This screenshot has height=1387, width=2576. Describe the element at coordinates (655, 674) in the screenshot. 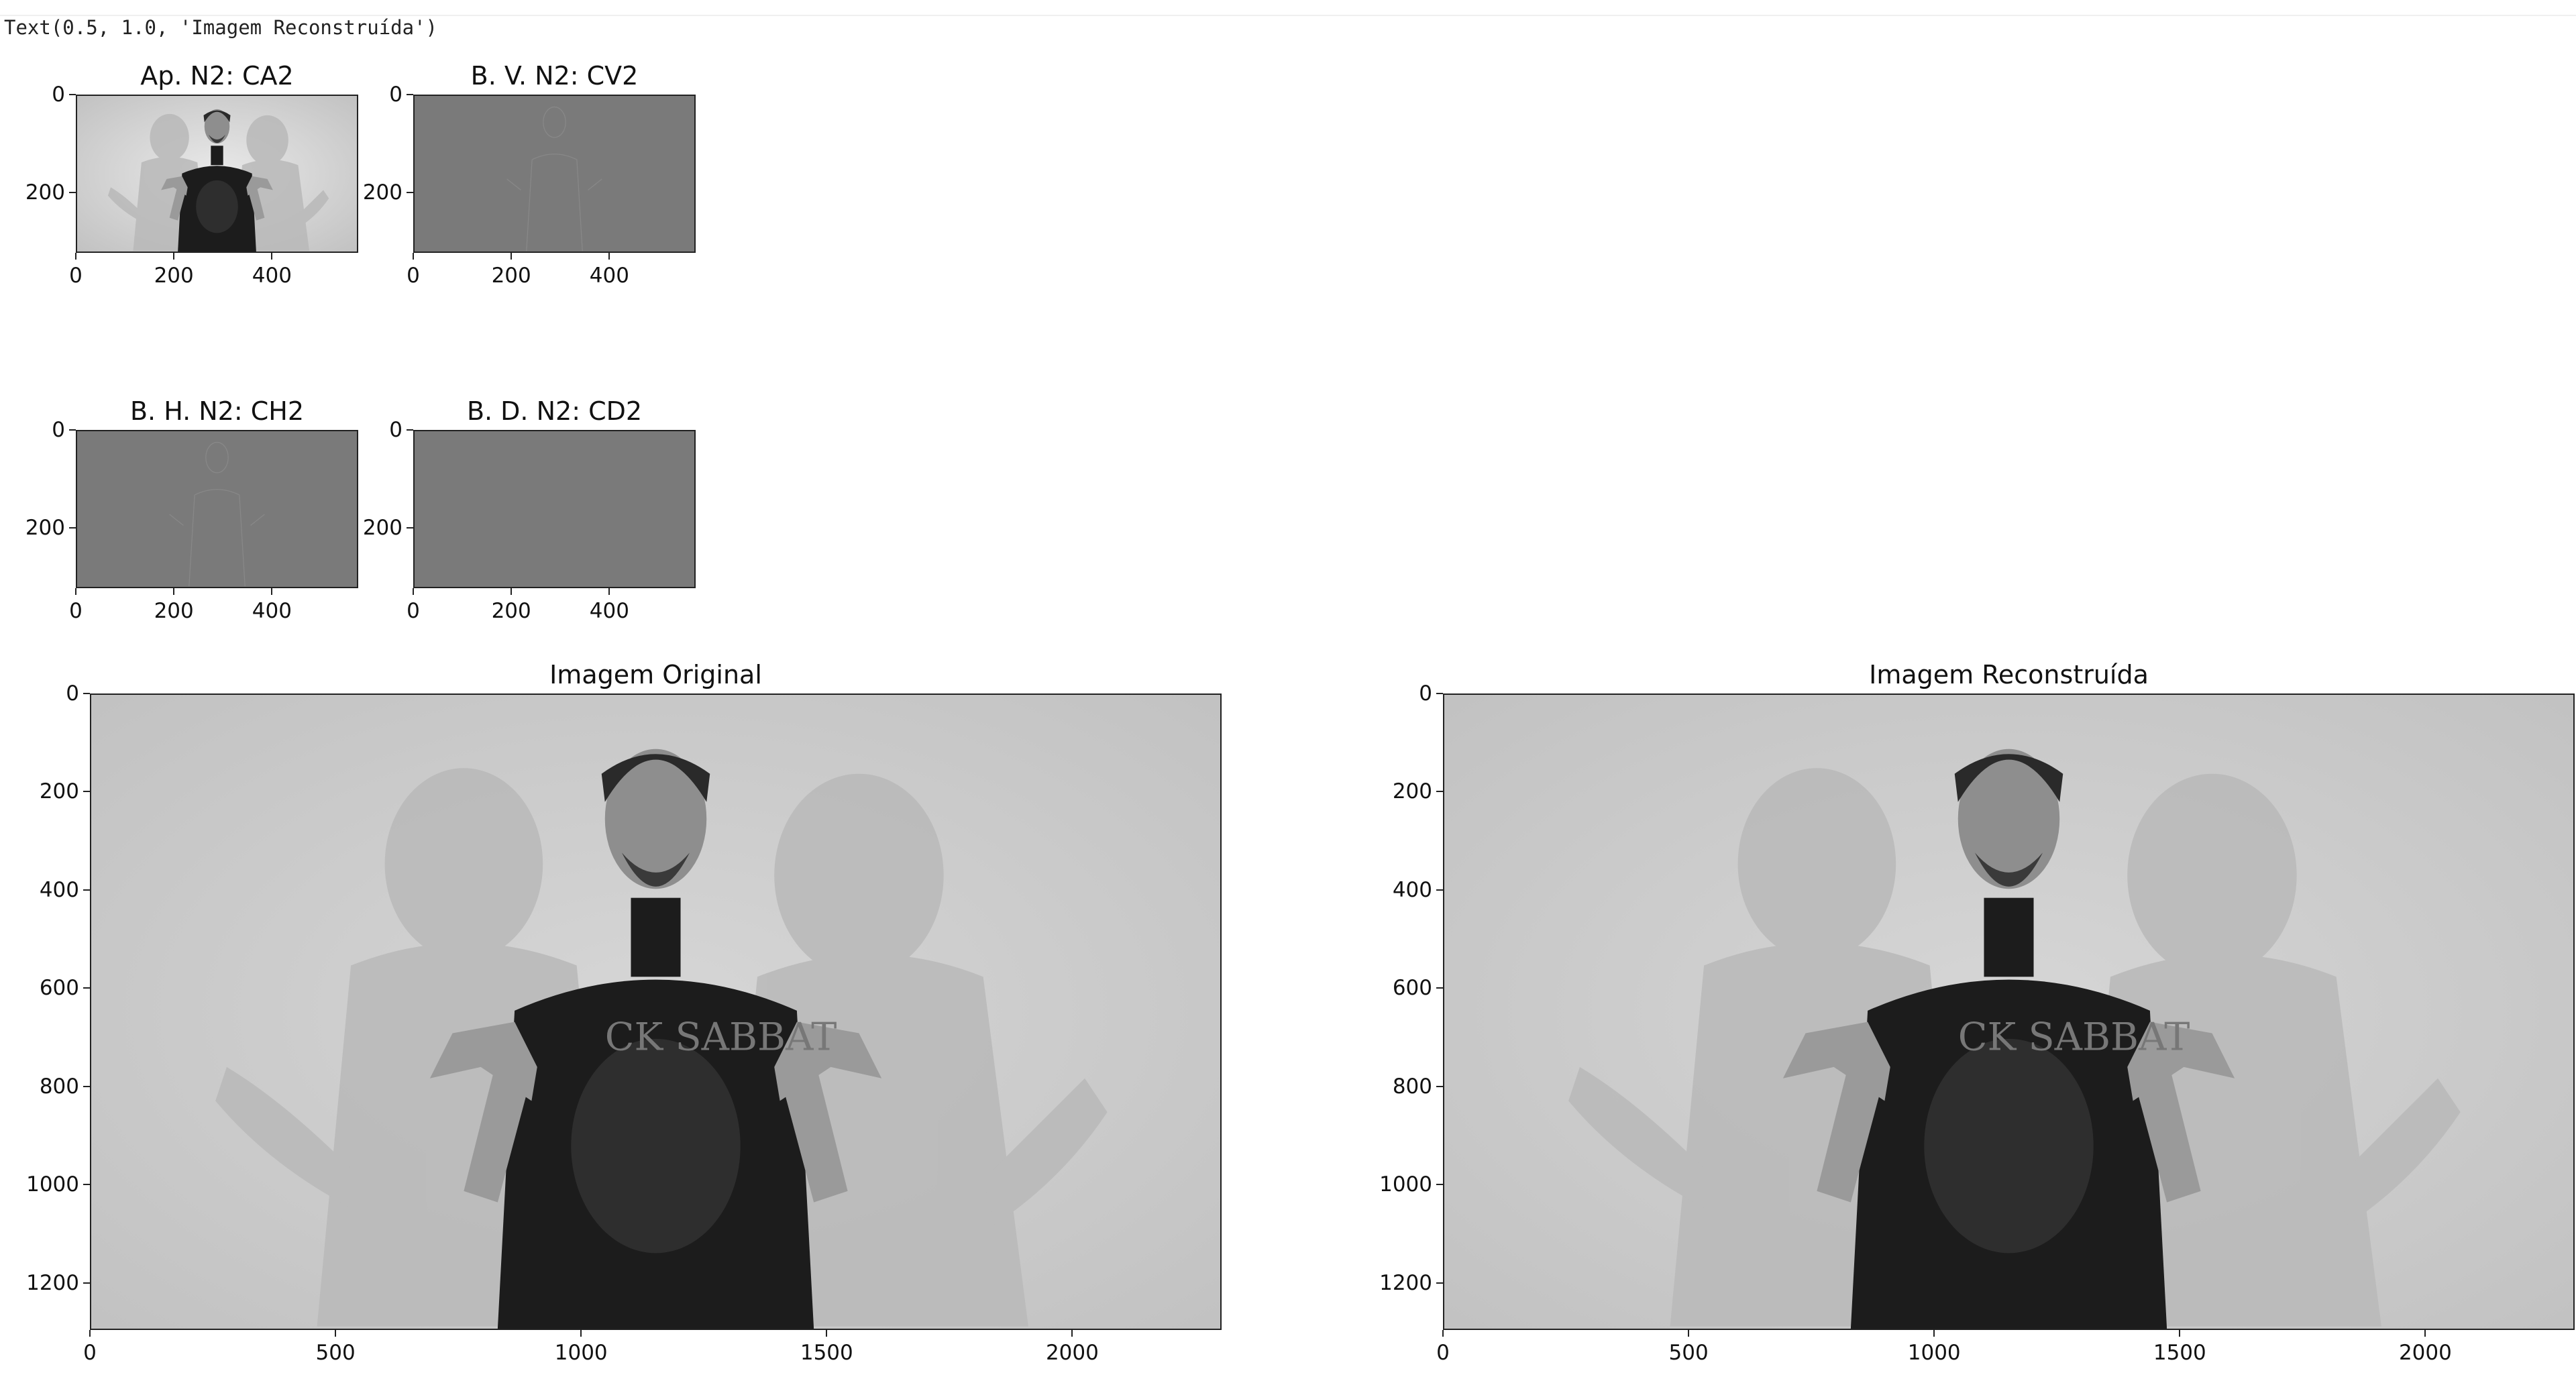

I see `axes-title: Imagem Original` at that location.